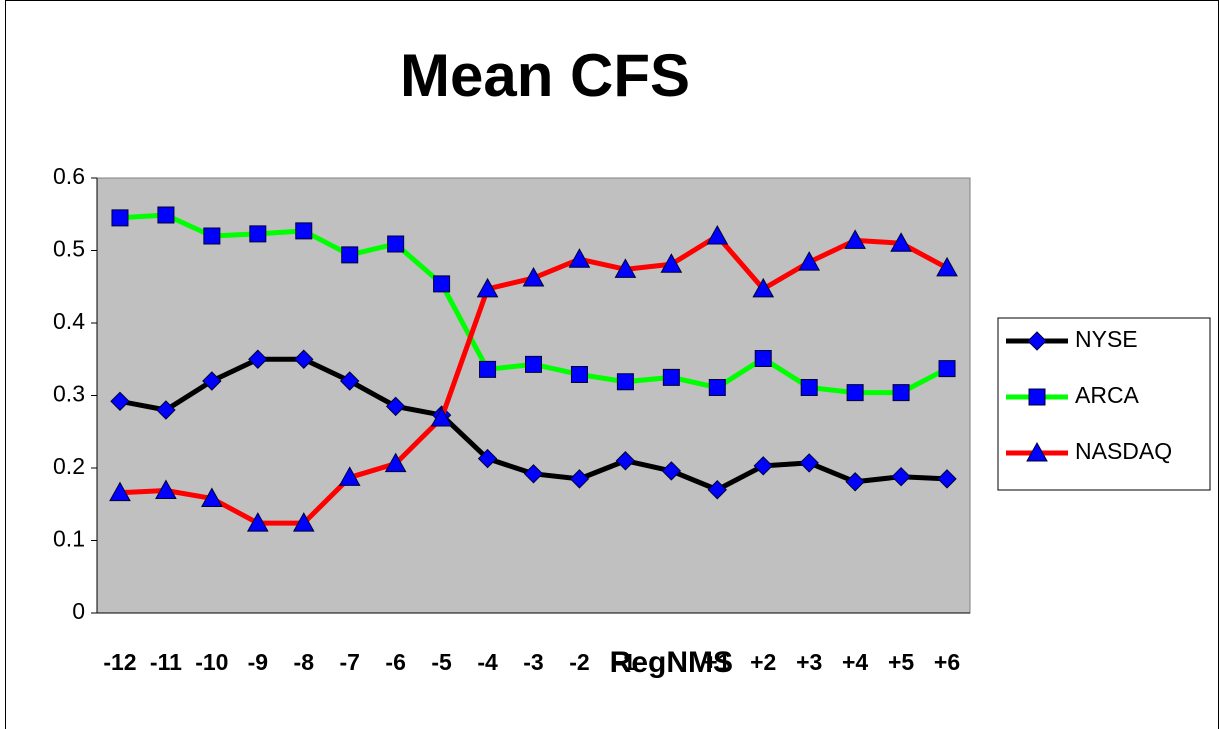 Image resolution: width=1219 pixels, height=729 pixels. What do you see at coordinates (855, 662) in the screenshot?
I see `x-tick-label: +4` at bounding box center [855, 662].